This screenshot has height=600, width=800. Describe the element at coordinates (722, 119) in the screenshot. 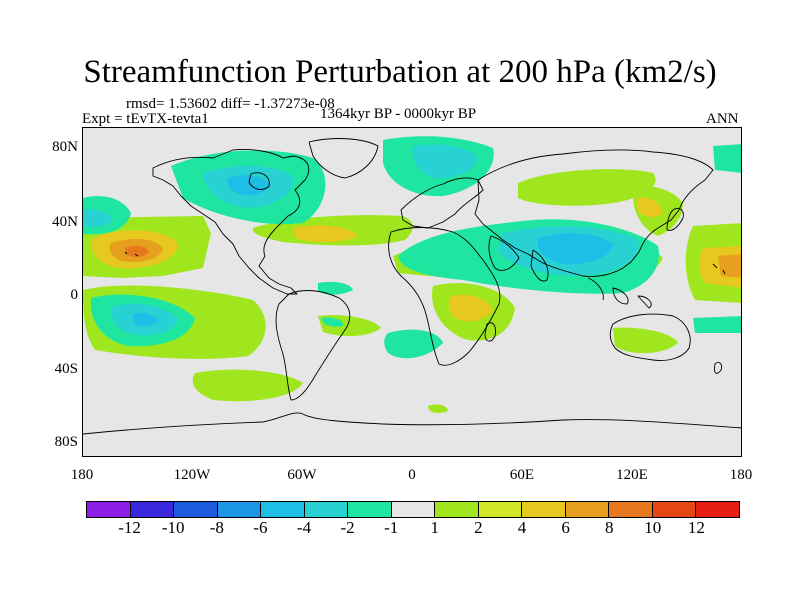

I see `season-label: ANN` at that location.